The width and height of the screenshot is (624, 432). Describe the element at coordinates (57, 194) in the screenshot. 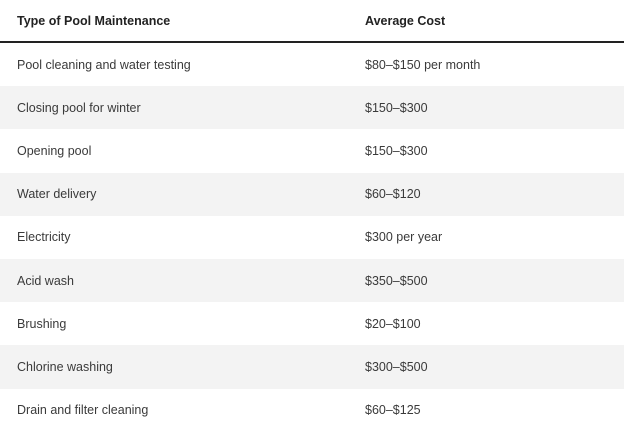

I see `row-type: Water delivery` at that location.